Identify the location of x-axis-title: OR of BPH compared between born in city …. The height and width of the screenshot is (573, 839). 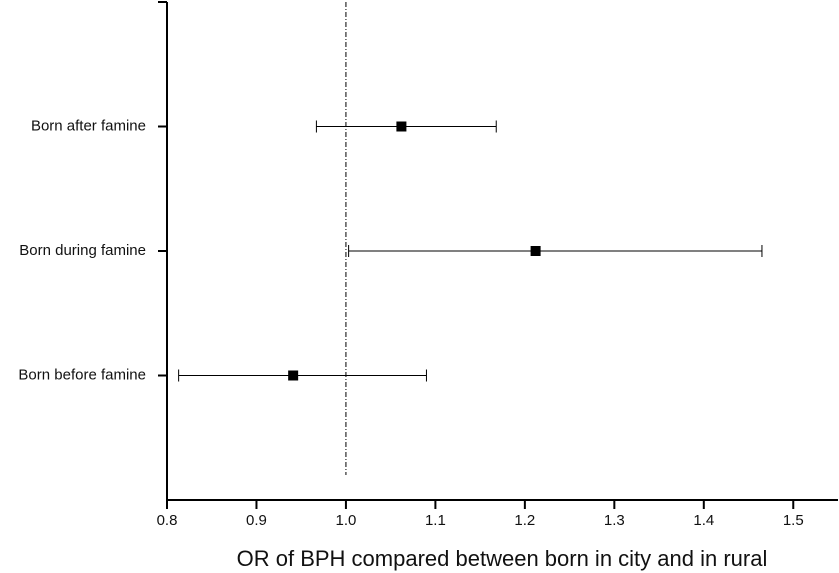
(502, 558).